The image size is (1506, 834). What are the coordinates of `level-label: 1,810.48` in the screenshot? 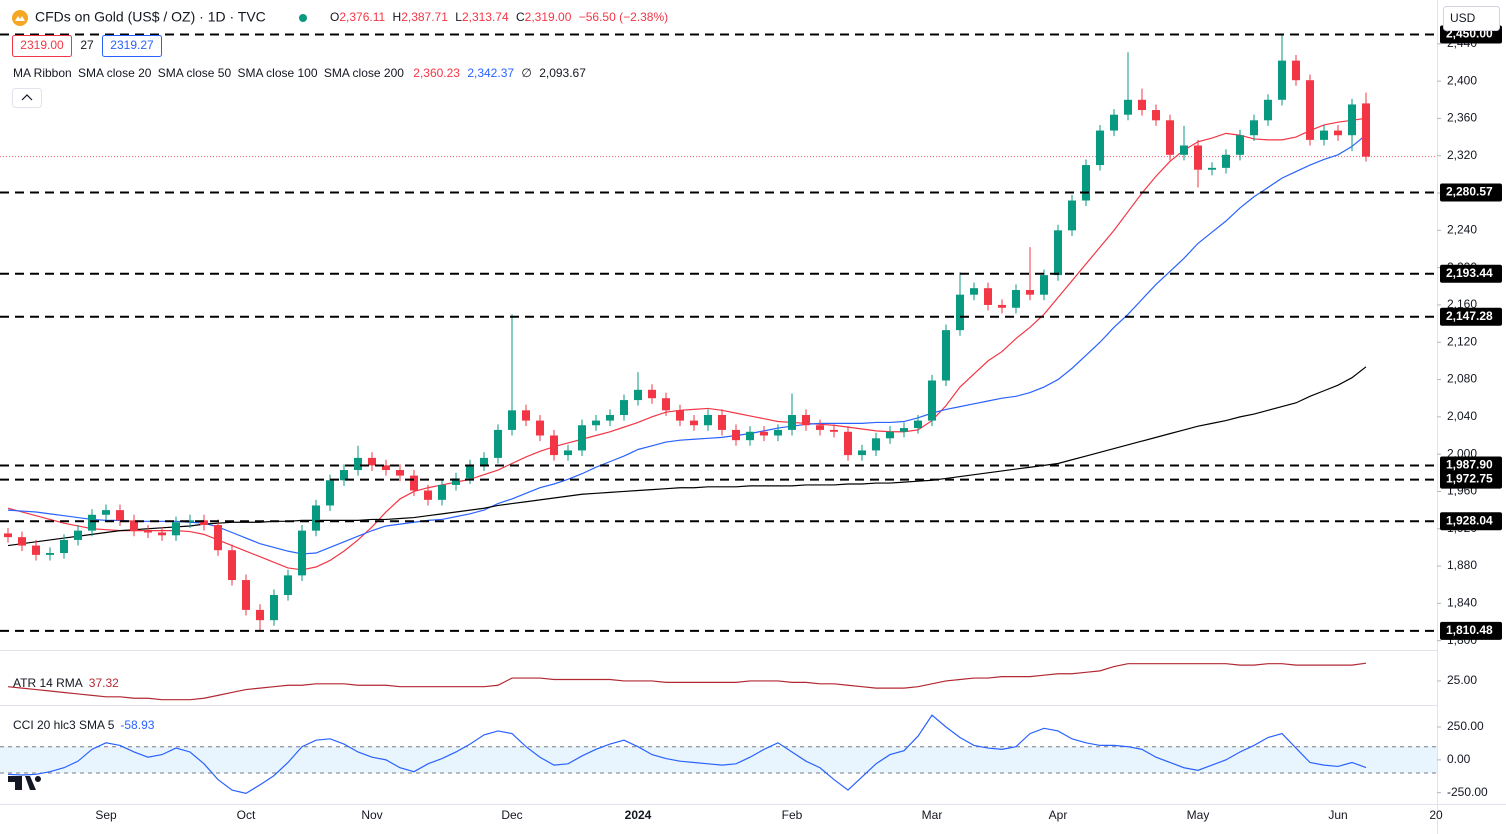 It's located at (1469, 630).